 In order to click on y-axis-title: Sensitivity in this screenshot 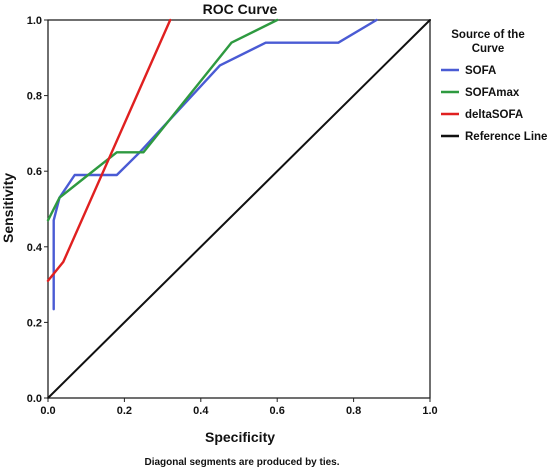, I will do `click(8, 208)`.